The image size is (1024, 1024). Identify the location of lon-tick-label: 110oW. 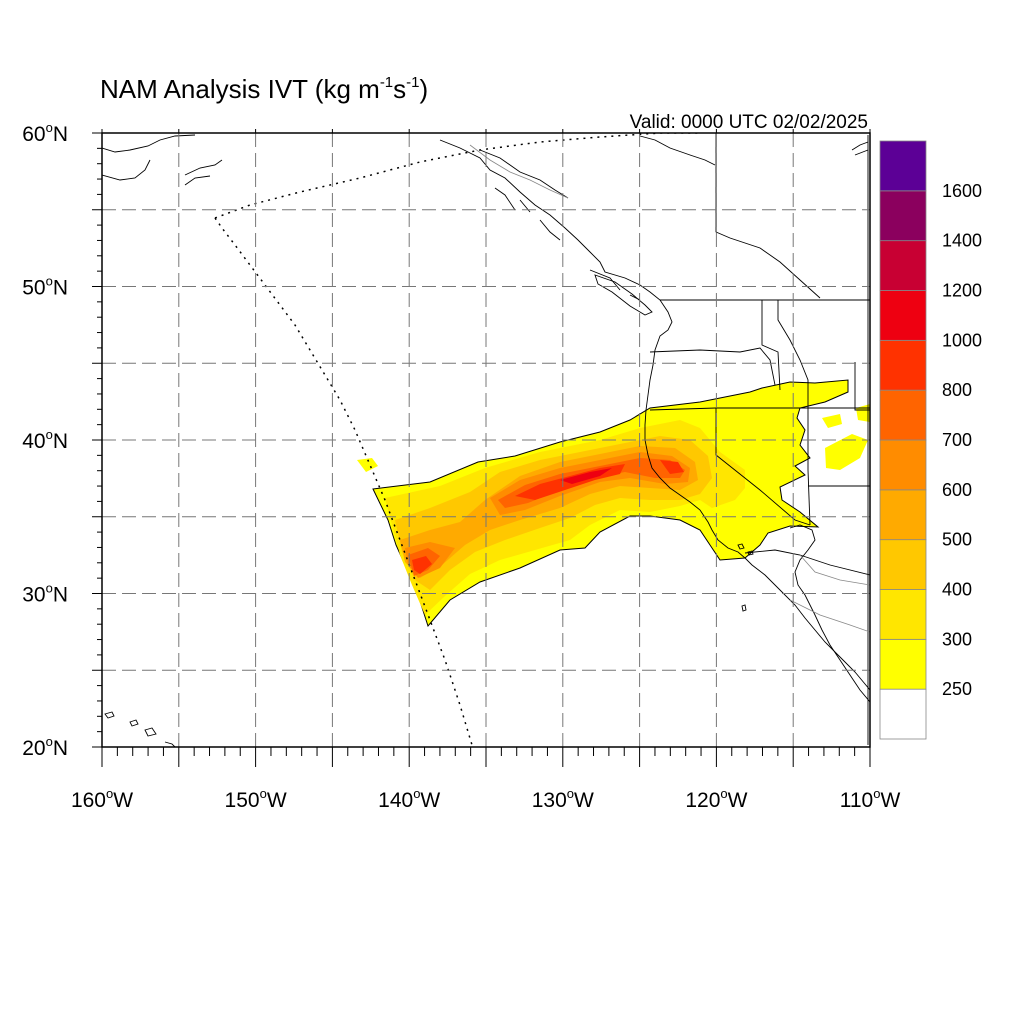
(870, 799).